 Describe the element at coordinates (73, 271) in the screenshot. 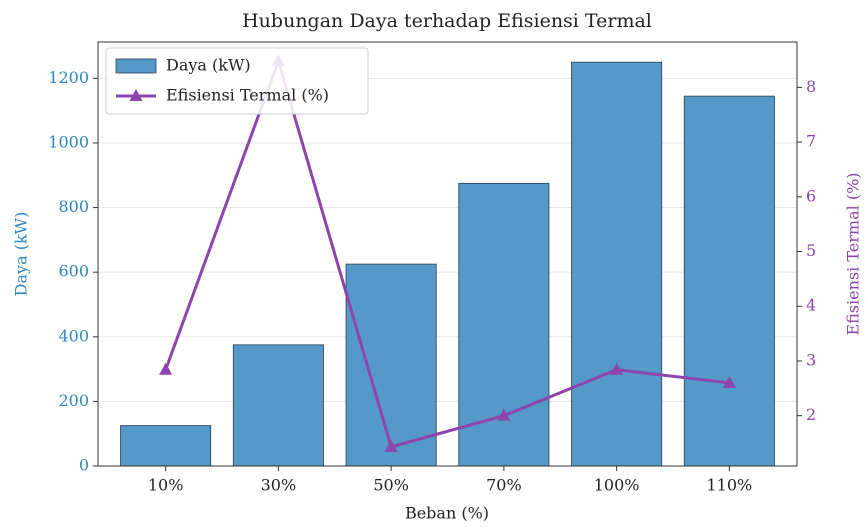

I see `y-tick-label: 600` at that location.